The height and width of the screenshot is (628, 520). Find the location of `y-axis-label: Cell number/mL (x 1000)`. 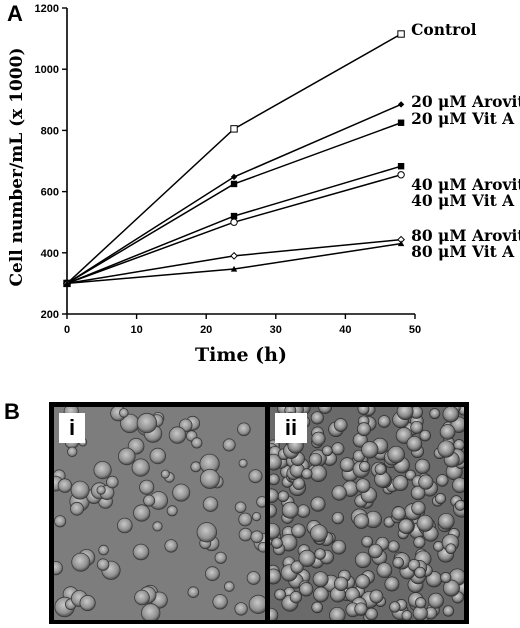

y-axis-label: Cell number/mL (x 1000) is located at coordinates (17, 166).